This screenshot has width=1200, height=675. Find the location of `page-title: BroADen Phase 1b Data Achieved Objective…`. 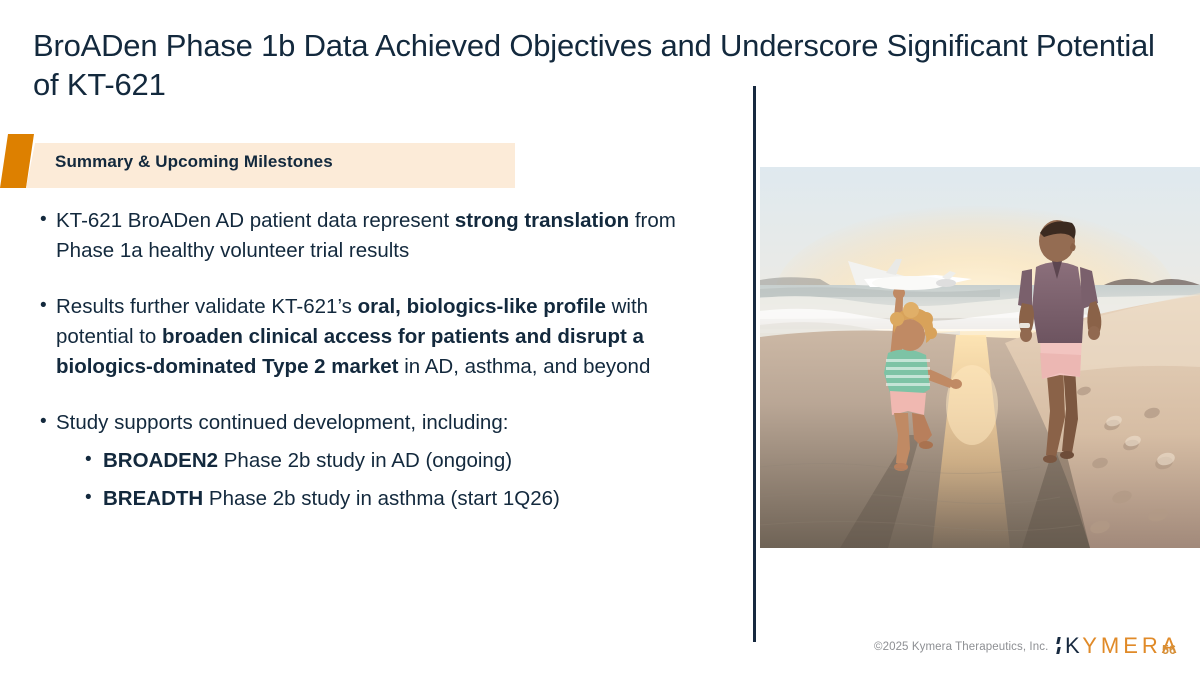

page-title: BroADen Phase 1b Data Achieved Objective… is located at coordinates (594, 65).